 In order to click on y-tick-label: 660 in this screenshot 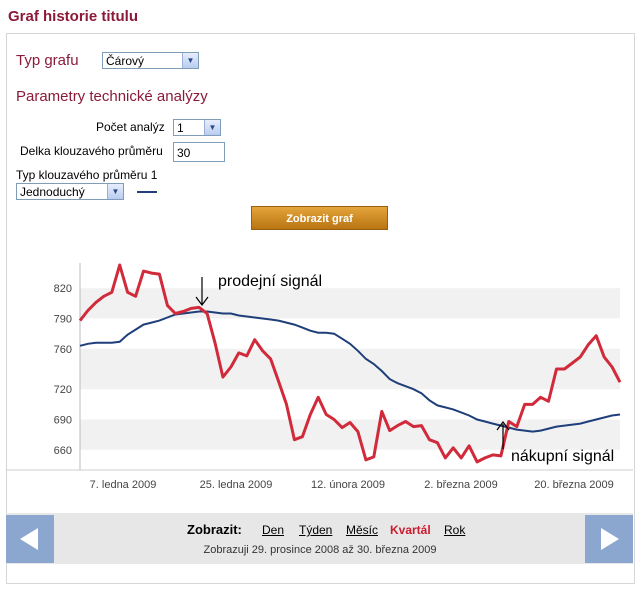, I will do `click(63, 451)`.